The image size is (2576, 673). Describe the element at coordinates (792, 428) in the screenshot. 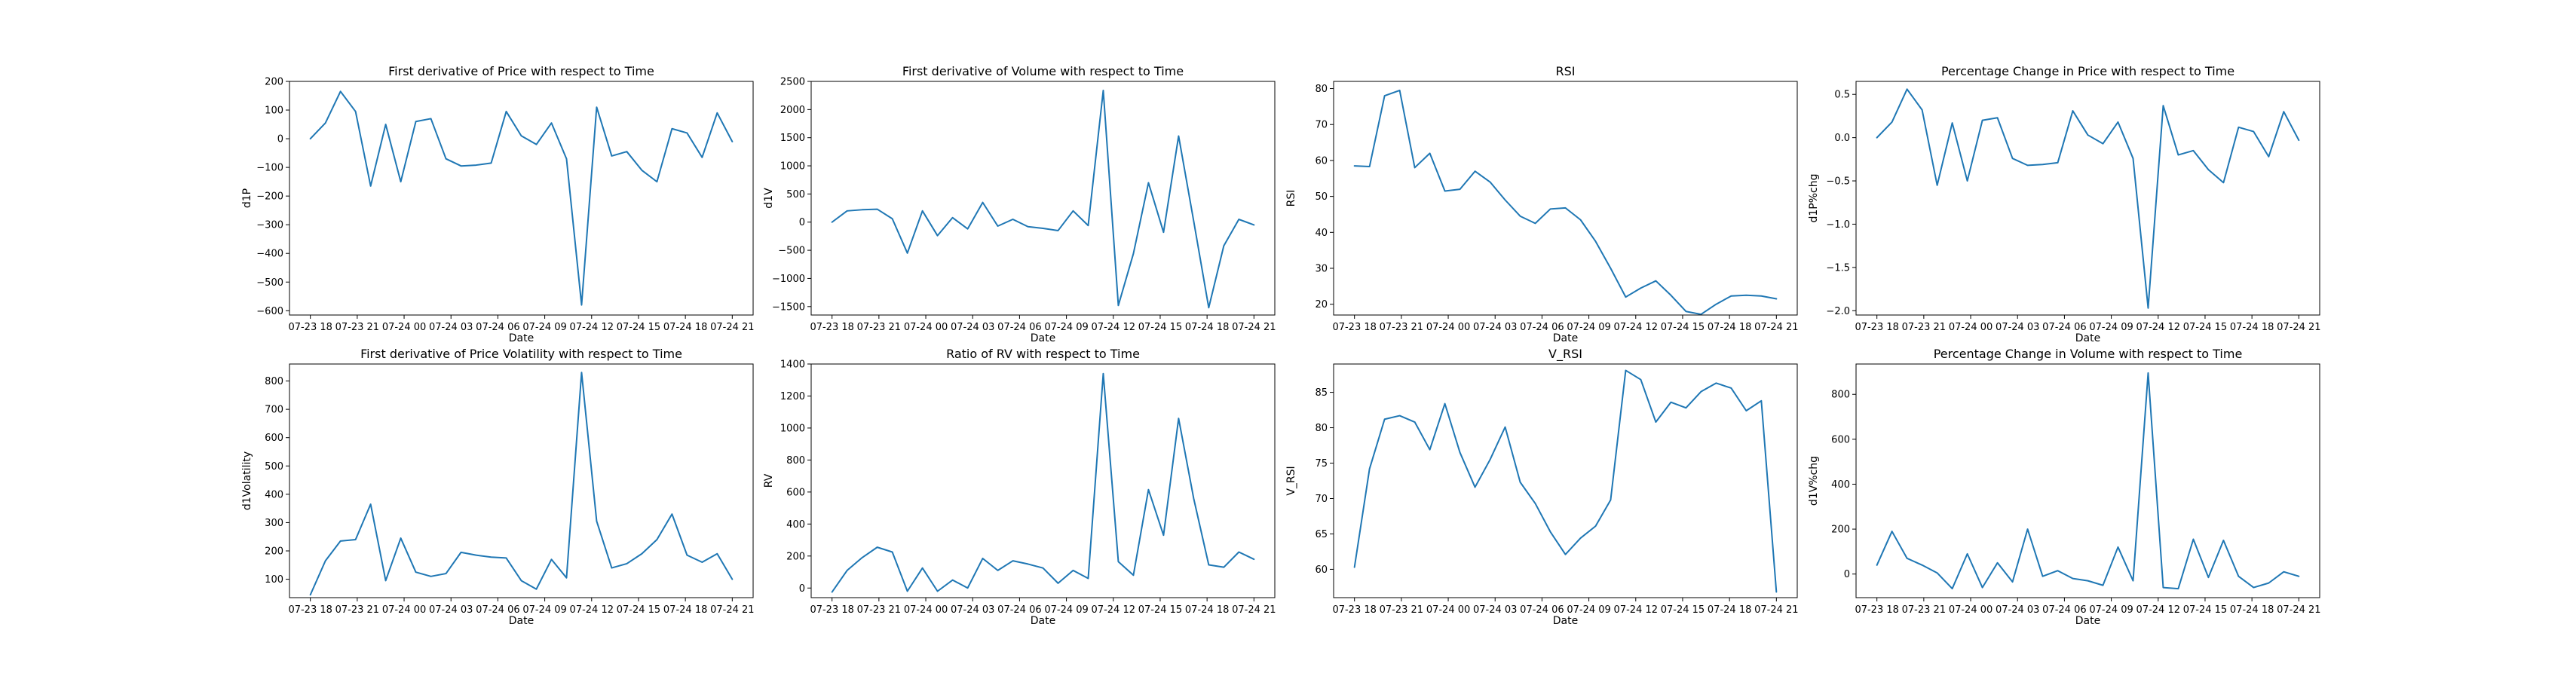

I see `y-tick-label: 1000` at that location.